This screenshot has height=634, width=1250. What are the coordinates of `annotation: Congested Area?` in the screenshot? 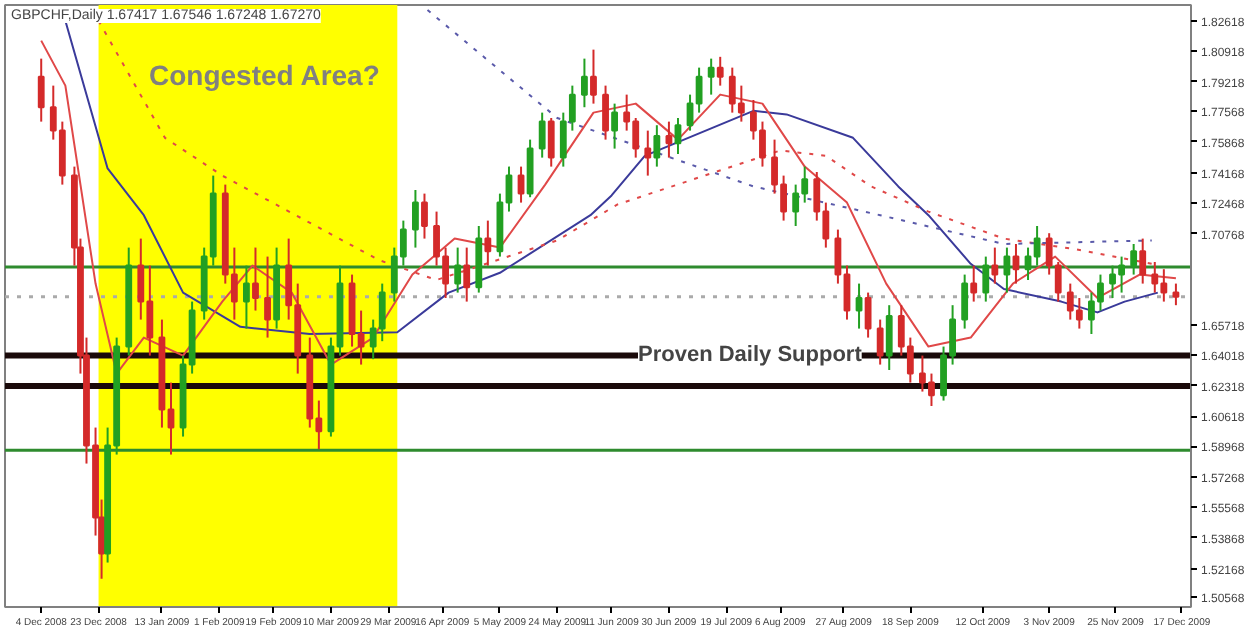 It's located at (264, 75).